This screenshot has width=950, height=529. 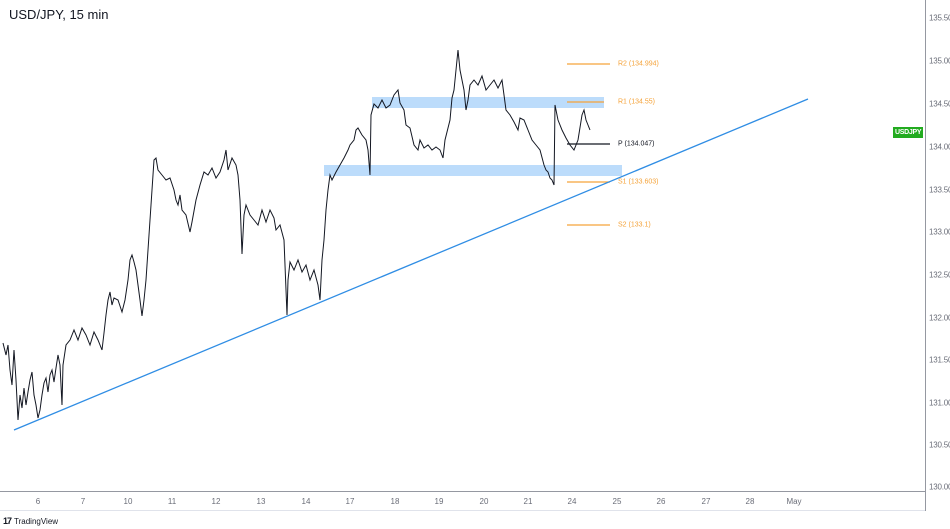 What do you see at coordinates (216, 501) in the screenshot?
I see `x-tick: 12` at bounding box center [216, 501].